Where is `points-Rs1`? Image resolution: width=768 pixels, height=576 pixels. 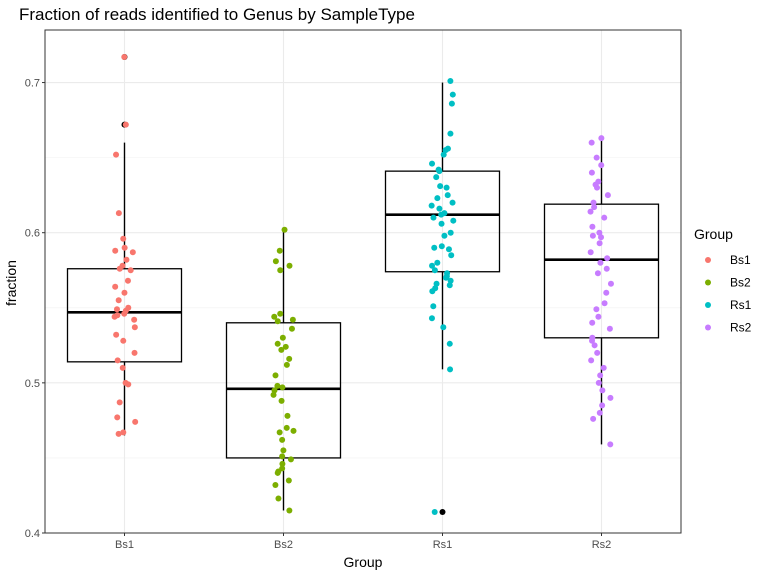 points-Rs1 is located at coordinates (442, 296).